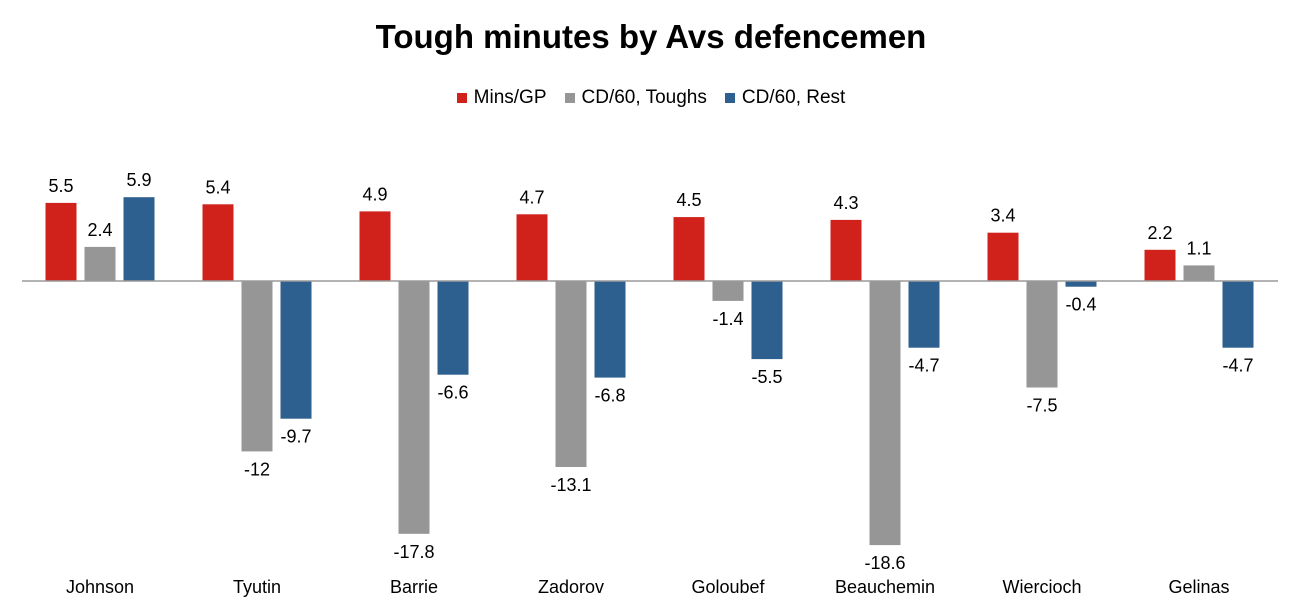 The image size is (1302, 608). What do you see at coordinates (99, 230) in the screenshot?
I see `data-label-cd-60-toughs-johnson: 2.4` at bounding box center [99, 230].